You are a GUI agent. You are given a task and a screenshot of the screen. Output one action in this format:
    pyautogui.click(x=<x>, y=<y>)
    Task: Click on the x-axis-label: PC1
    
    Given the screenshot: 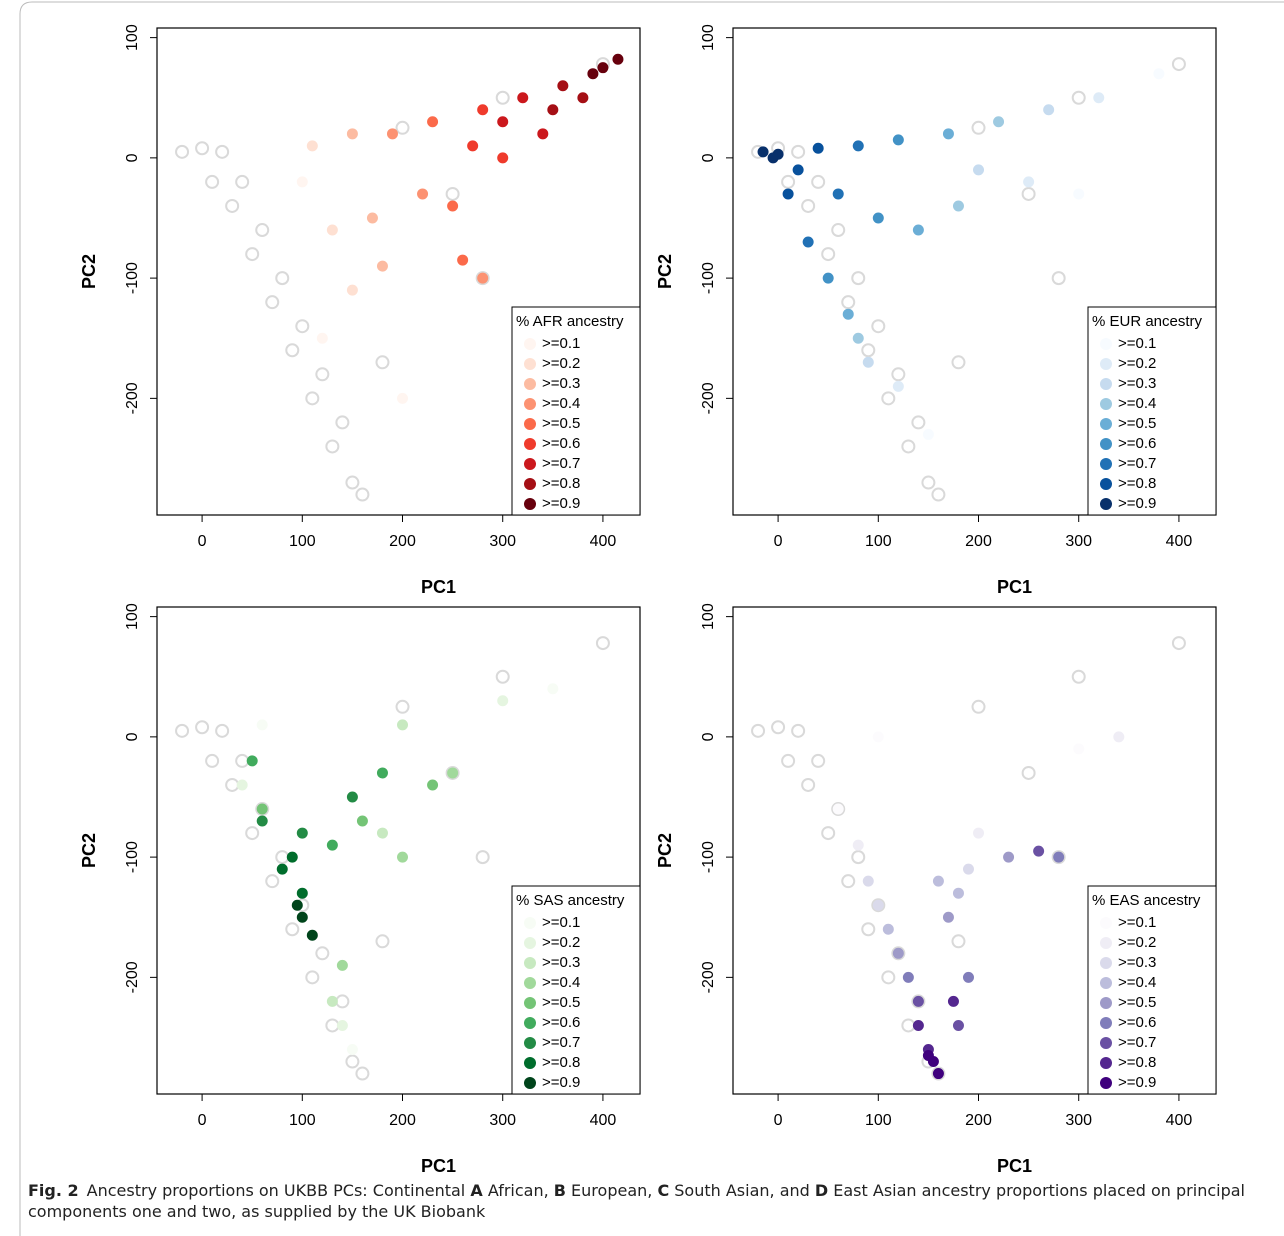 What is the action you would take?
    pyautogui.click(x=1014, y=1166)
    